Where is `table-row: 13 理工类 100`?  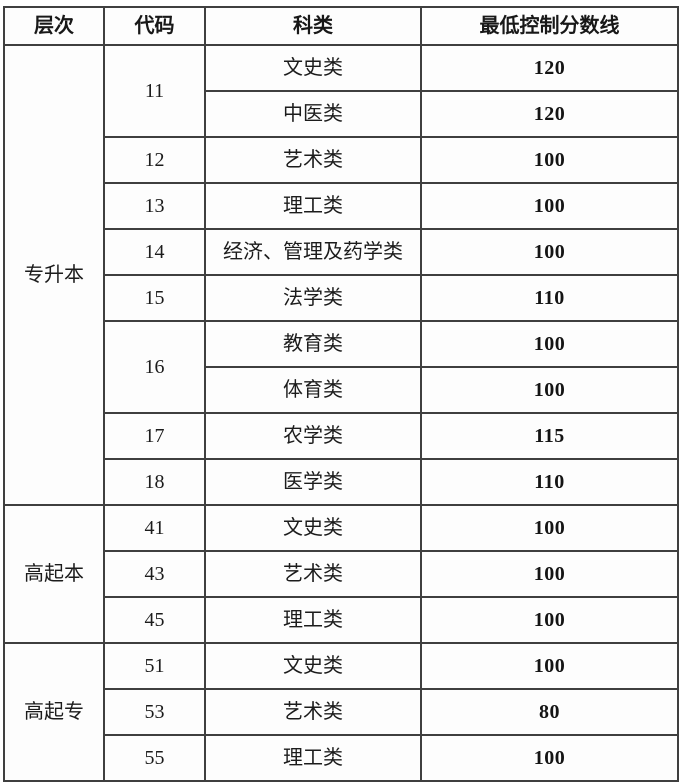
table-row: 13 理工类 100 is located at coordinates (341, 206).